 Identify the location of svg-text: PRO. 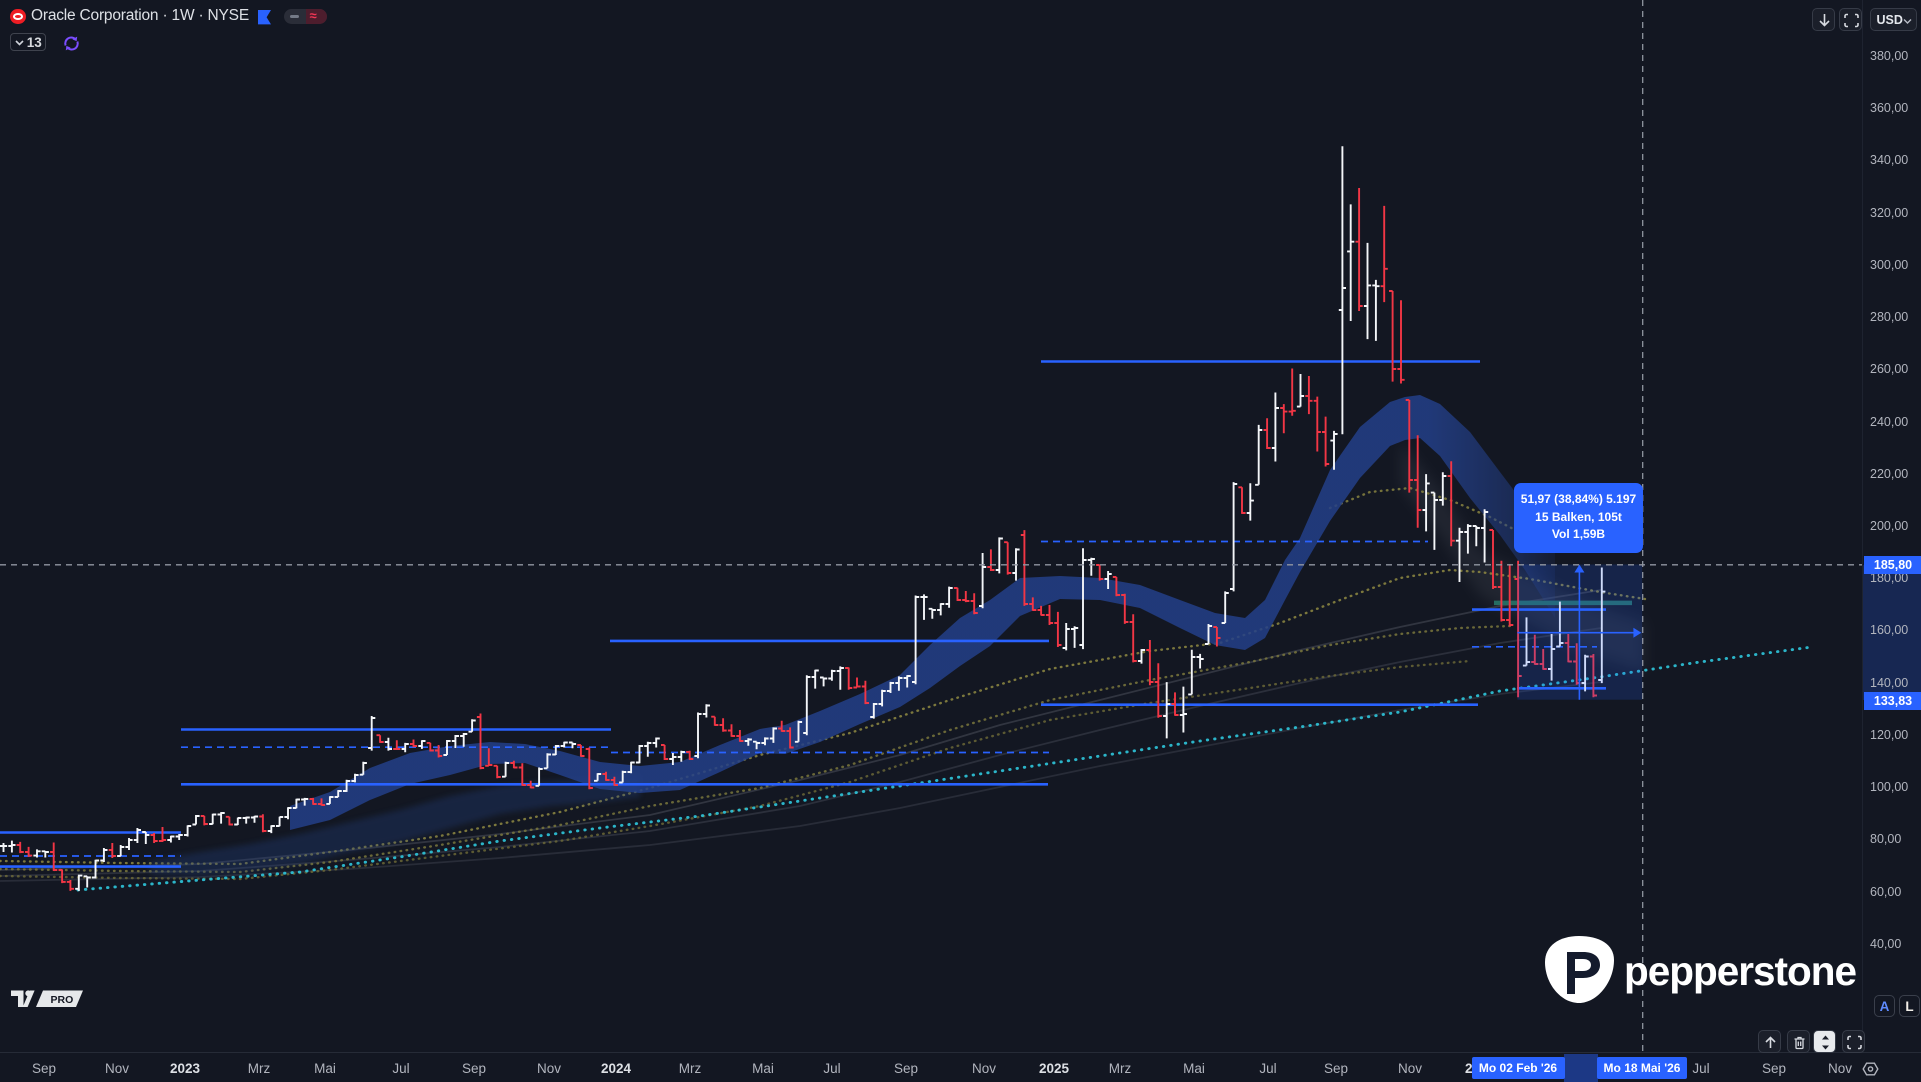
(62, 1000).